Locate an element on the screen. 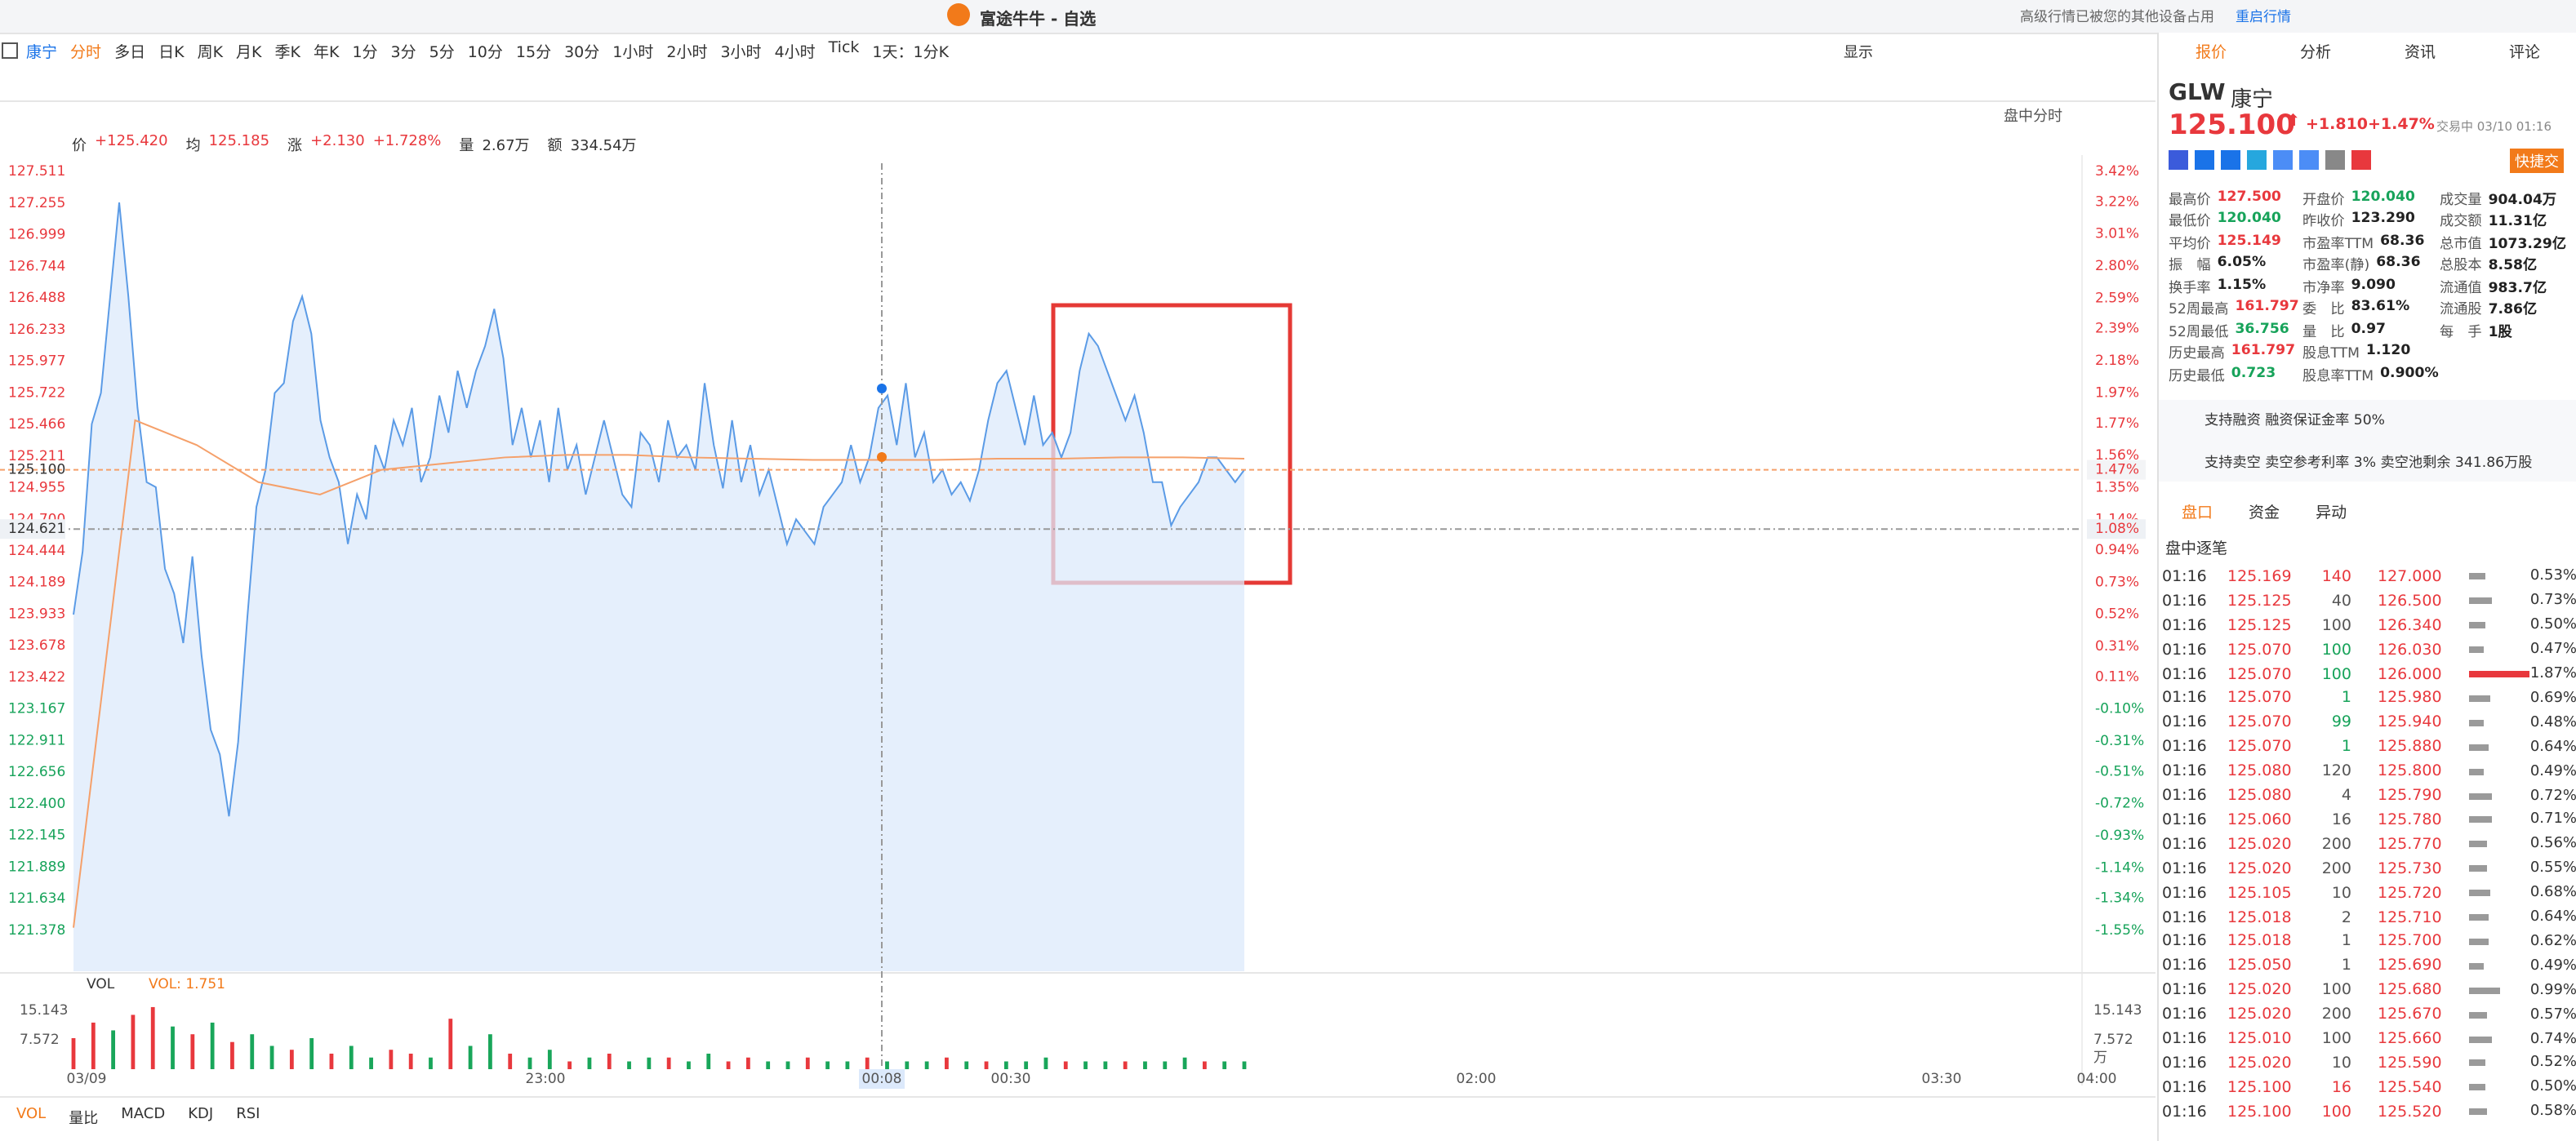  stat: 市盈率(静) 68.36 is located at coordinates (2371, 265).